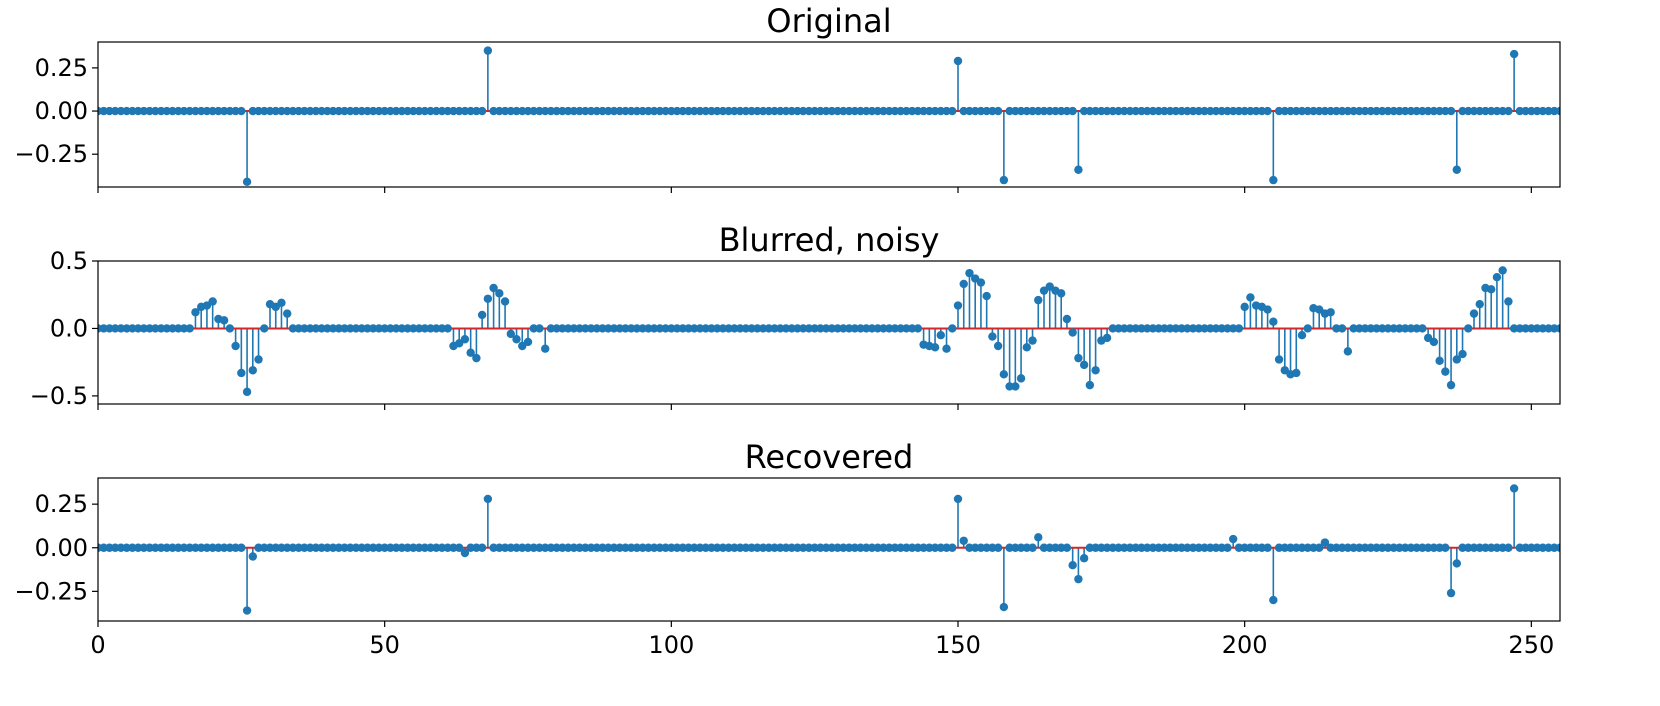  Describe the element at coordinates (61, 68) in the screenshot. I see `y-tick-label: 0.25` at that location.